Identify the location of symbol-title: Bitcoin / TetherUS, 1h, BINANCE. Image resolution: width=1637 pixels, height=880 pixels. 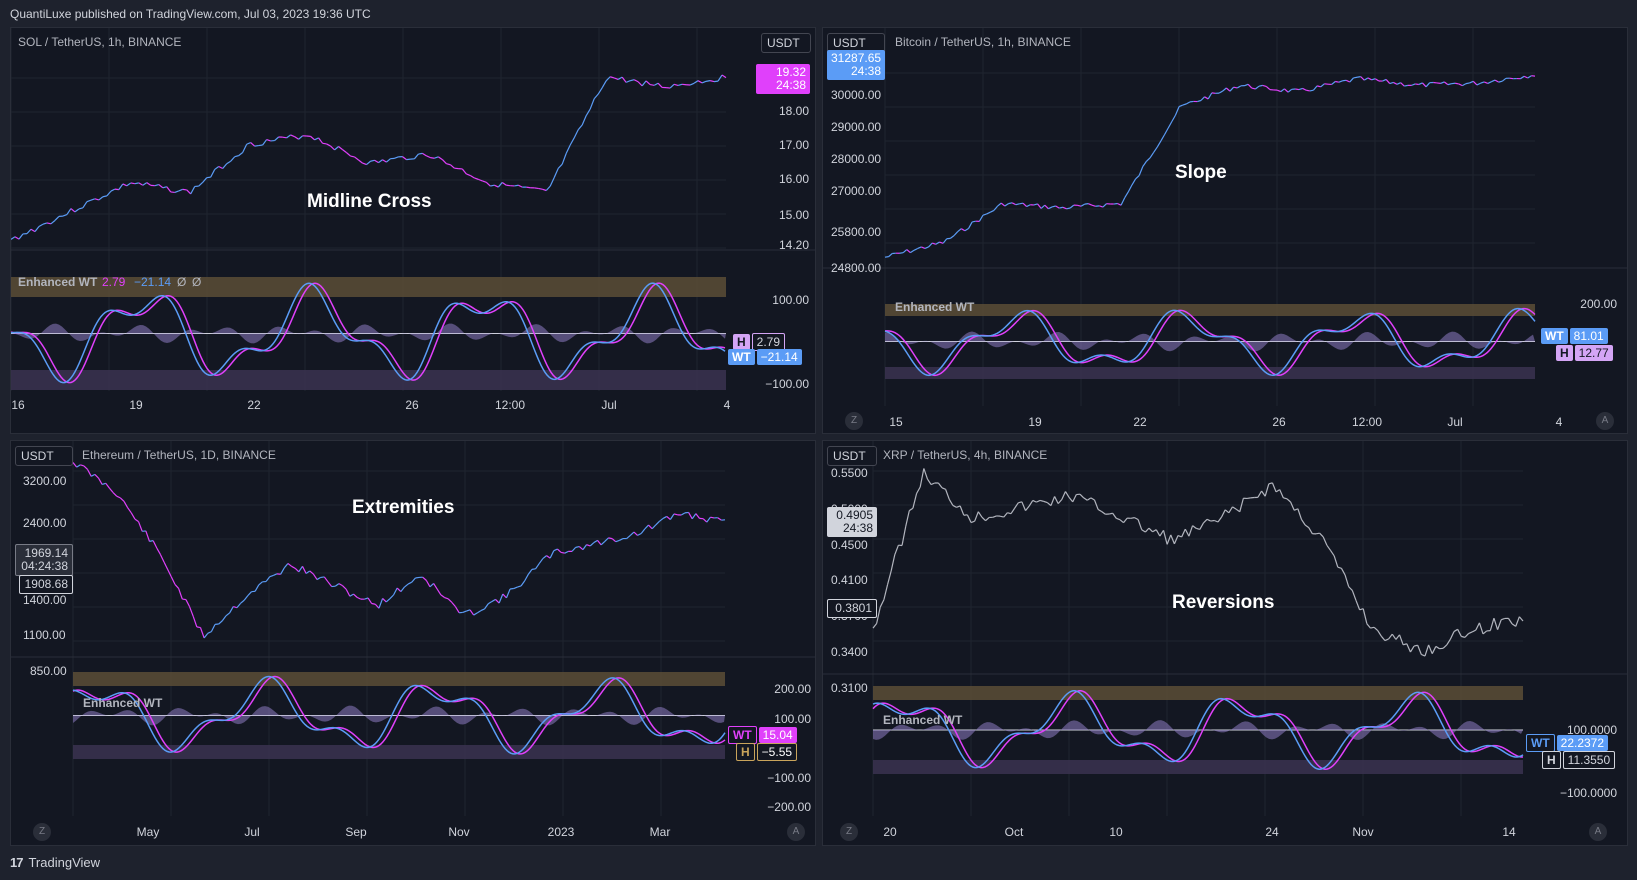
(983, 42).